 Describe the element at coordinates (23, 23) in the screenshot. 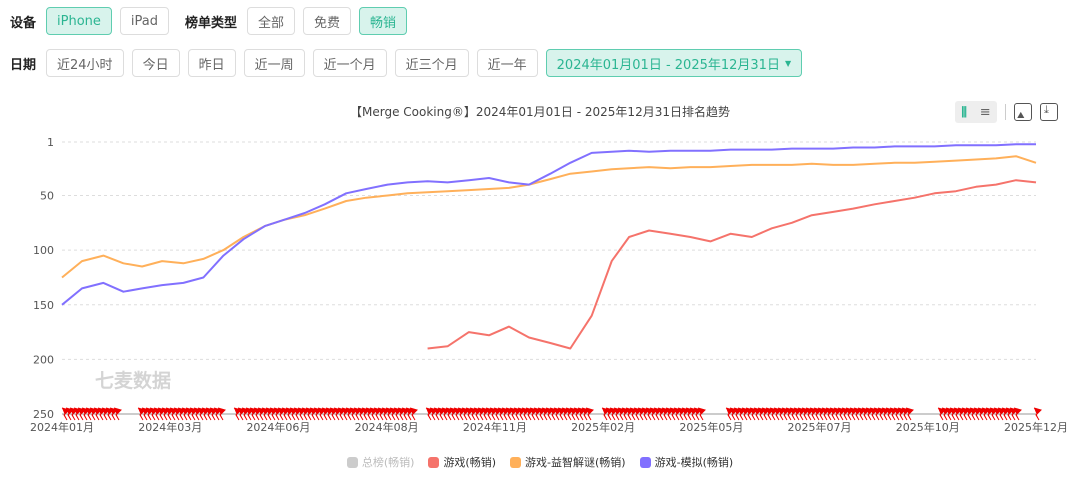

I see `device-label: 设备` at that location.